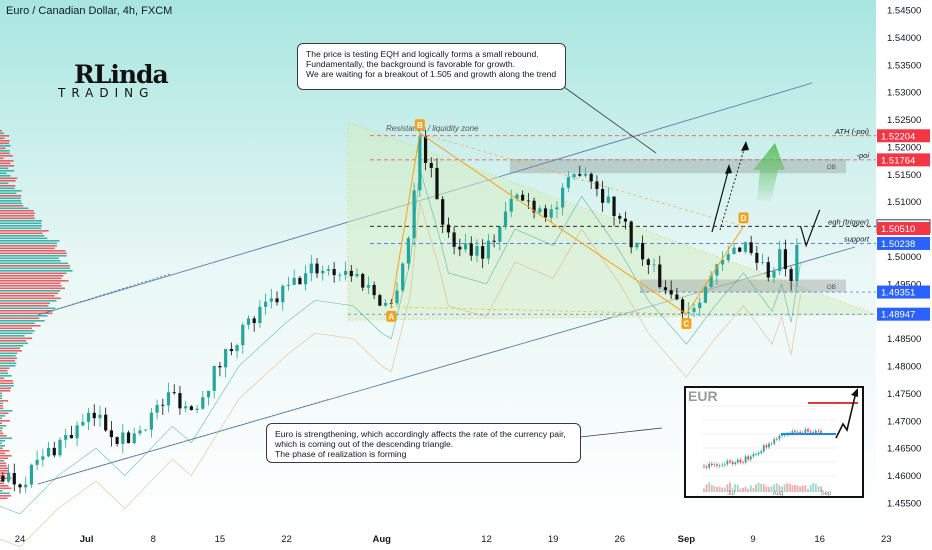 This screenshot has width=932, height=550. I want to click on time-tick-label: 15, so click(220, 539).